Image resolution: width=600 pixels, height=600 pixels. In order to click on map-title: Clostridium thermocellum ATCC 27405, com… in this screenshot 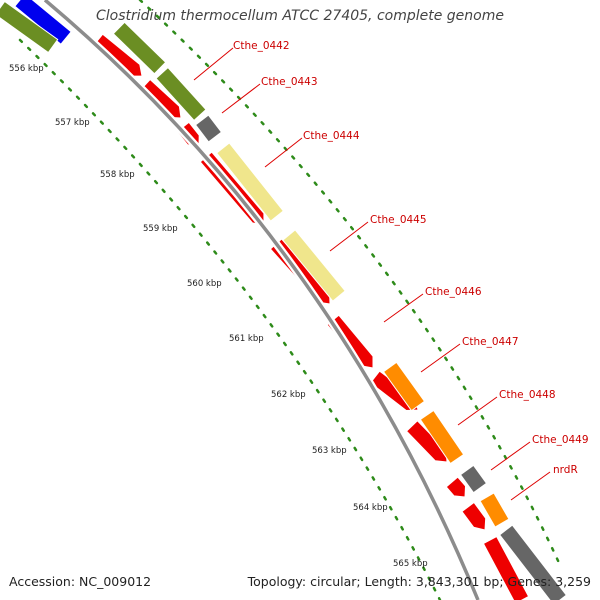, I will do `click(300, 16)`.